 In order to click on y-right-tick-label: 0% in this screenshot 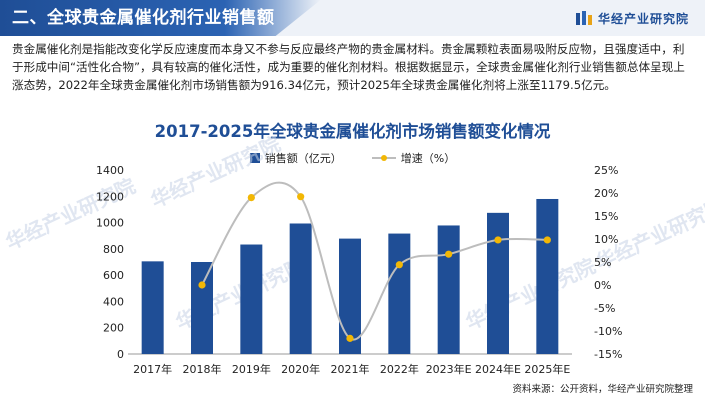, I will do `click(602, 285)`.